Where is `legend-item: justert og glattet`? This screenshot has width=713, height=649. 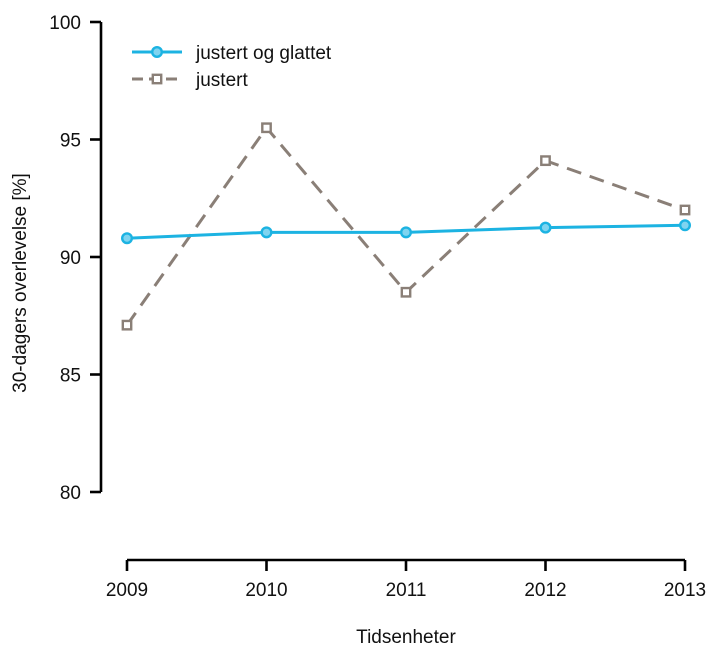 legend-item: justert og glattet is located at coordinates (232, 53).